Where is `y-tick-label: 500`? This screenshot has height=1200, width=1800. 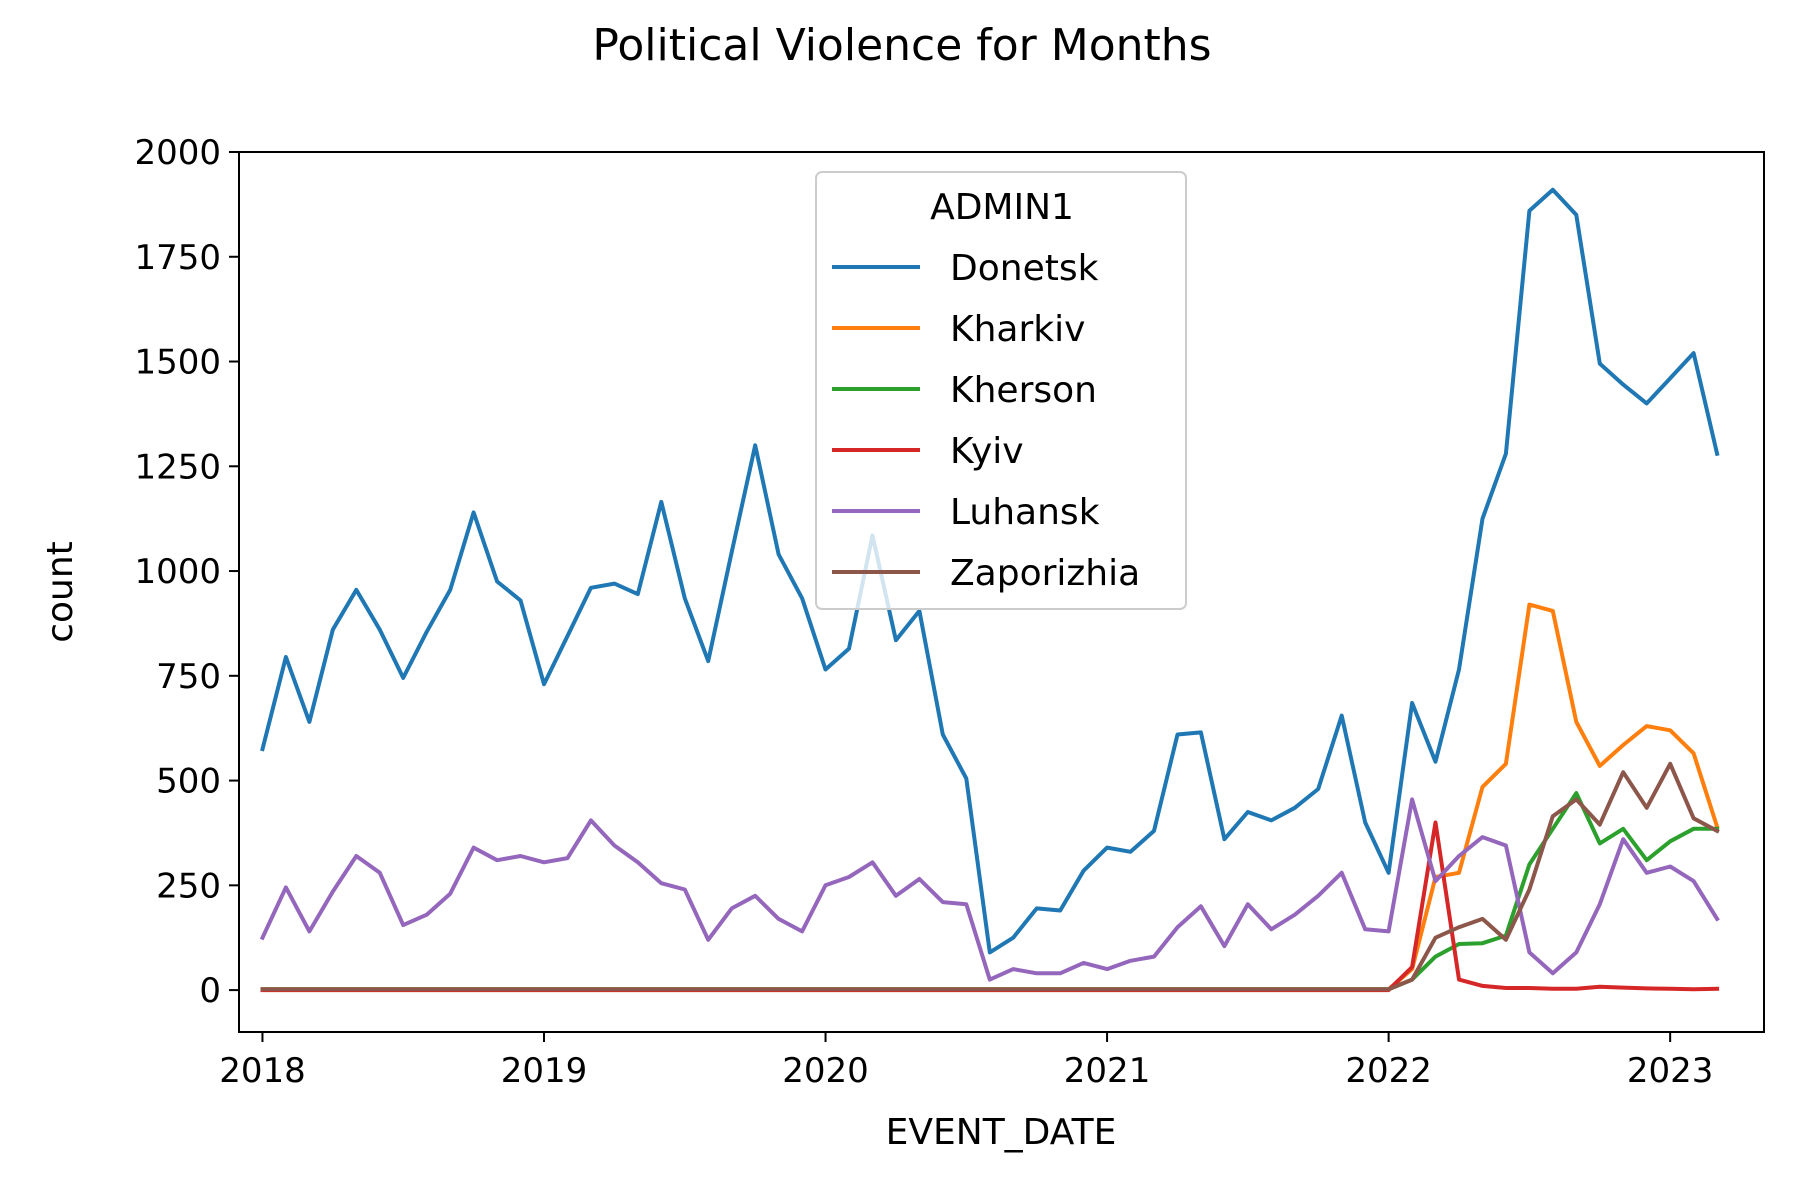 y-tick-label: 500 is located at coordinates (188, 782).